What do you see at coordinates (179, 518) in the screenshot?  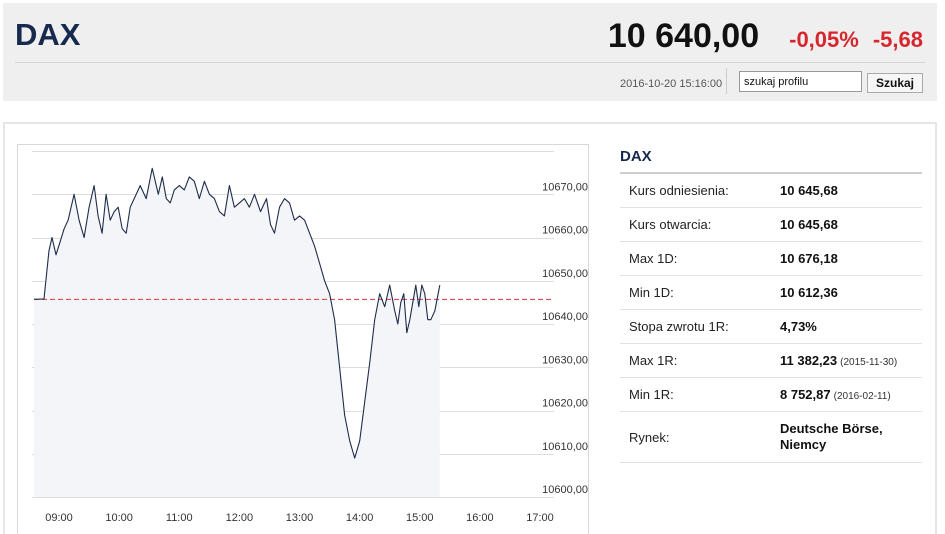 I see `x-tick-label: 11:00` at bounding box center [179, 518].